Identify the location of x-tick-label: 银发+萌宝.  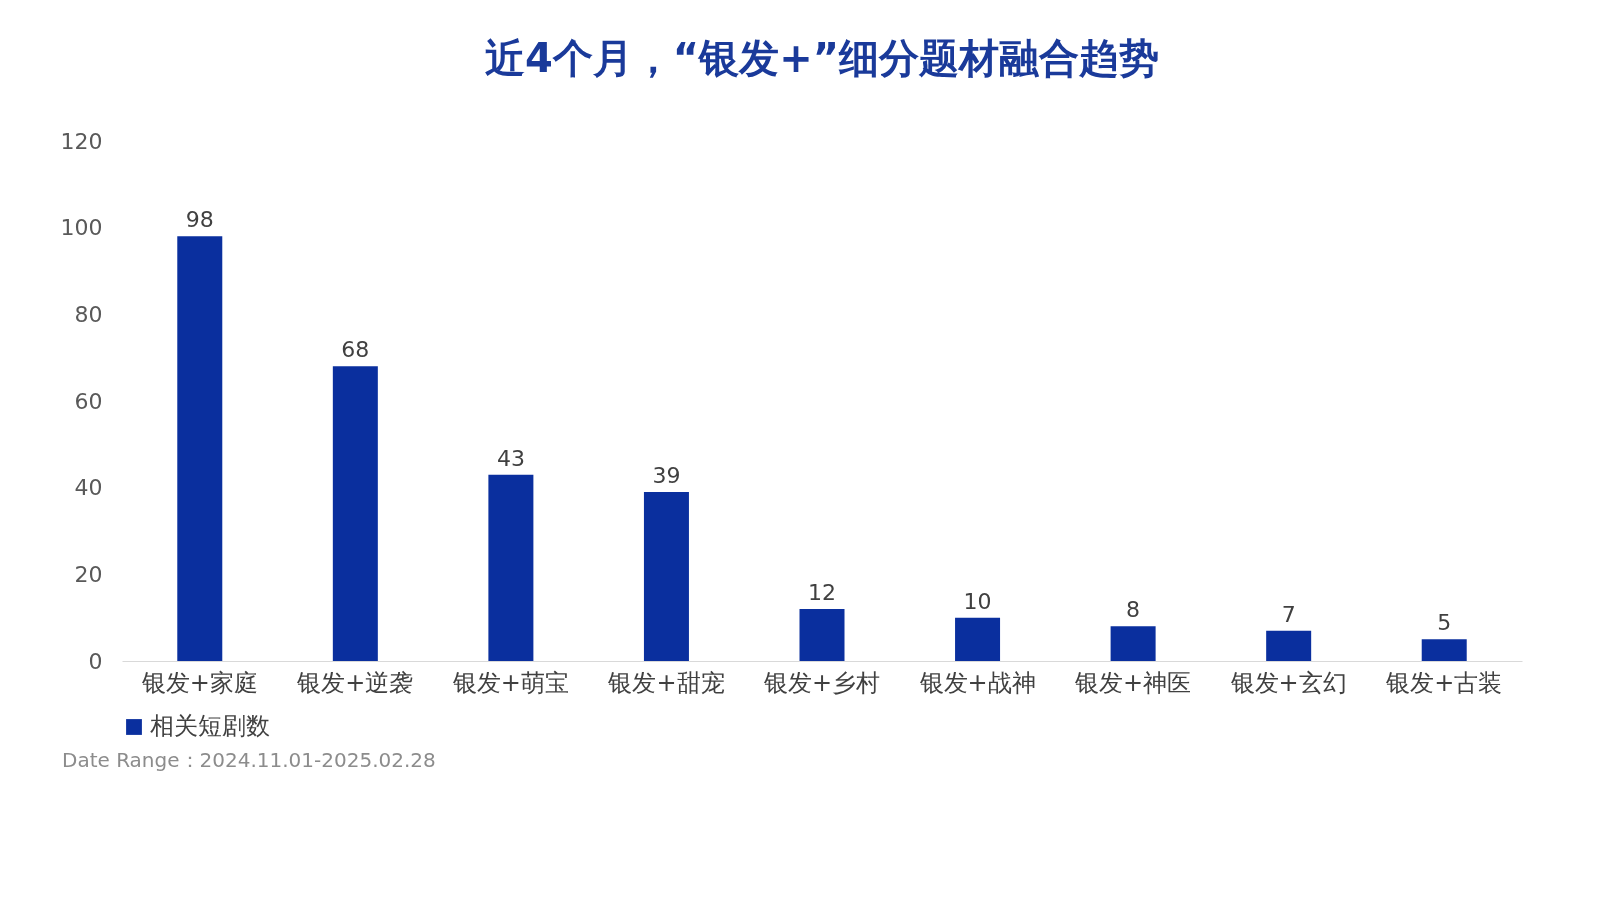
(510, 682).